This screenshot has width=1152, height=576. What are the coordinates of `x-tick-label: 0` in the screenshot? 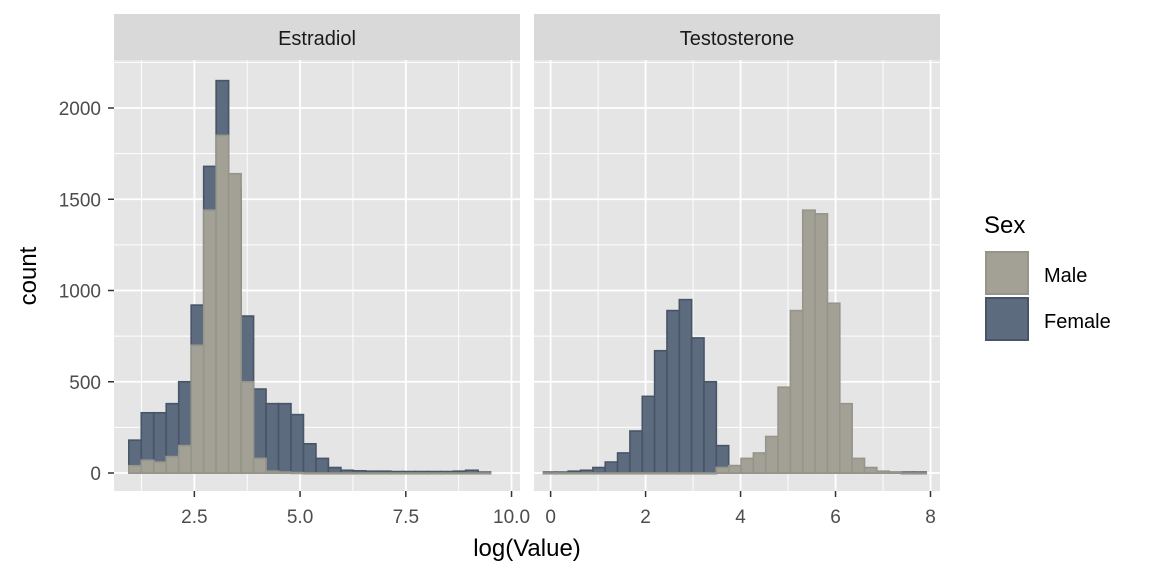 It's located at (550, 517).